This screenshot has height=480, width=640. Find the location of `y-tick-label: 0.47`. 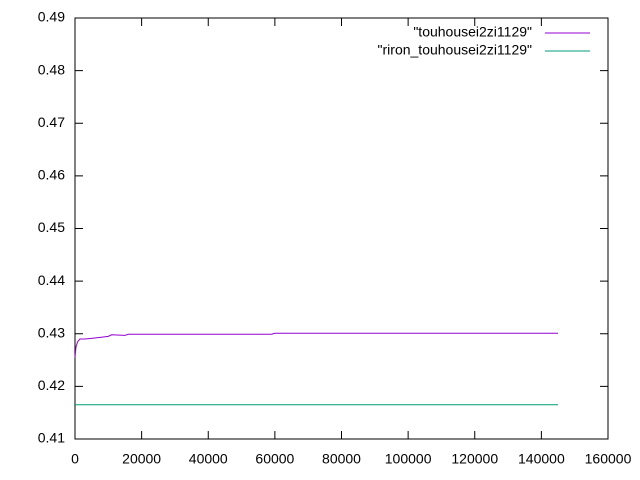

y-tick-label: 0.47 is located at coordinates (51, 122).